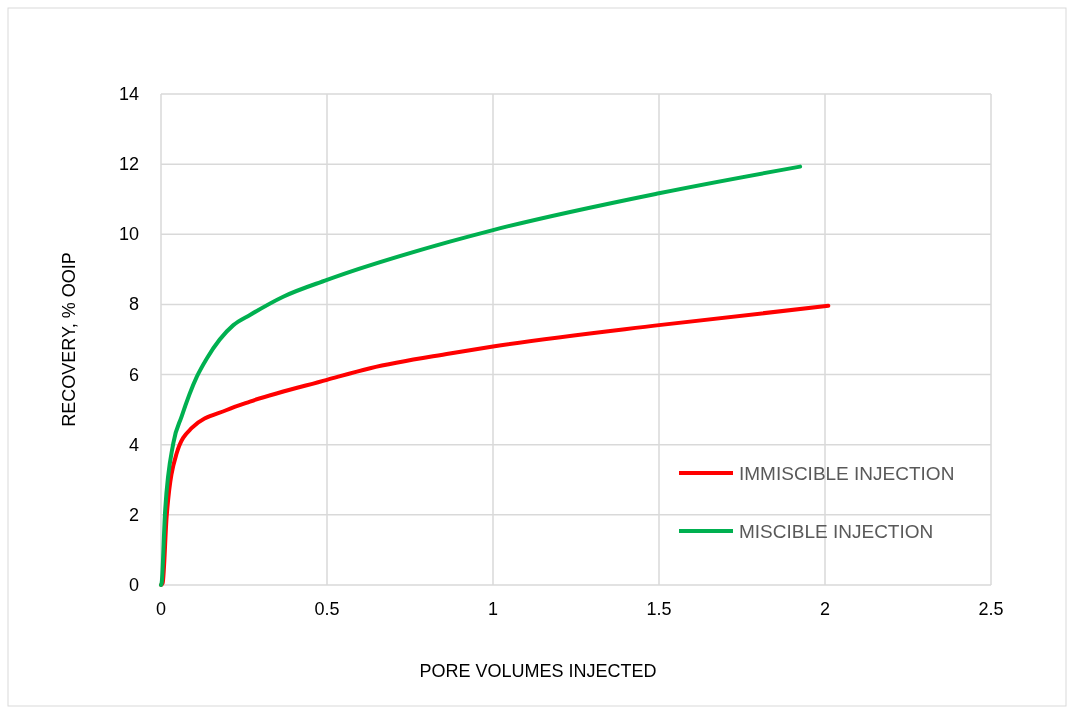 Image resolution: width=1074 pixels, height=714 pixels. I want to click on y-tick-label: 4, so click(133, 444).